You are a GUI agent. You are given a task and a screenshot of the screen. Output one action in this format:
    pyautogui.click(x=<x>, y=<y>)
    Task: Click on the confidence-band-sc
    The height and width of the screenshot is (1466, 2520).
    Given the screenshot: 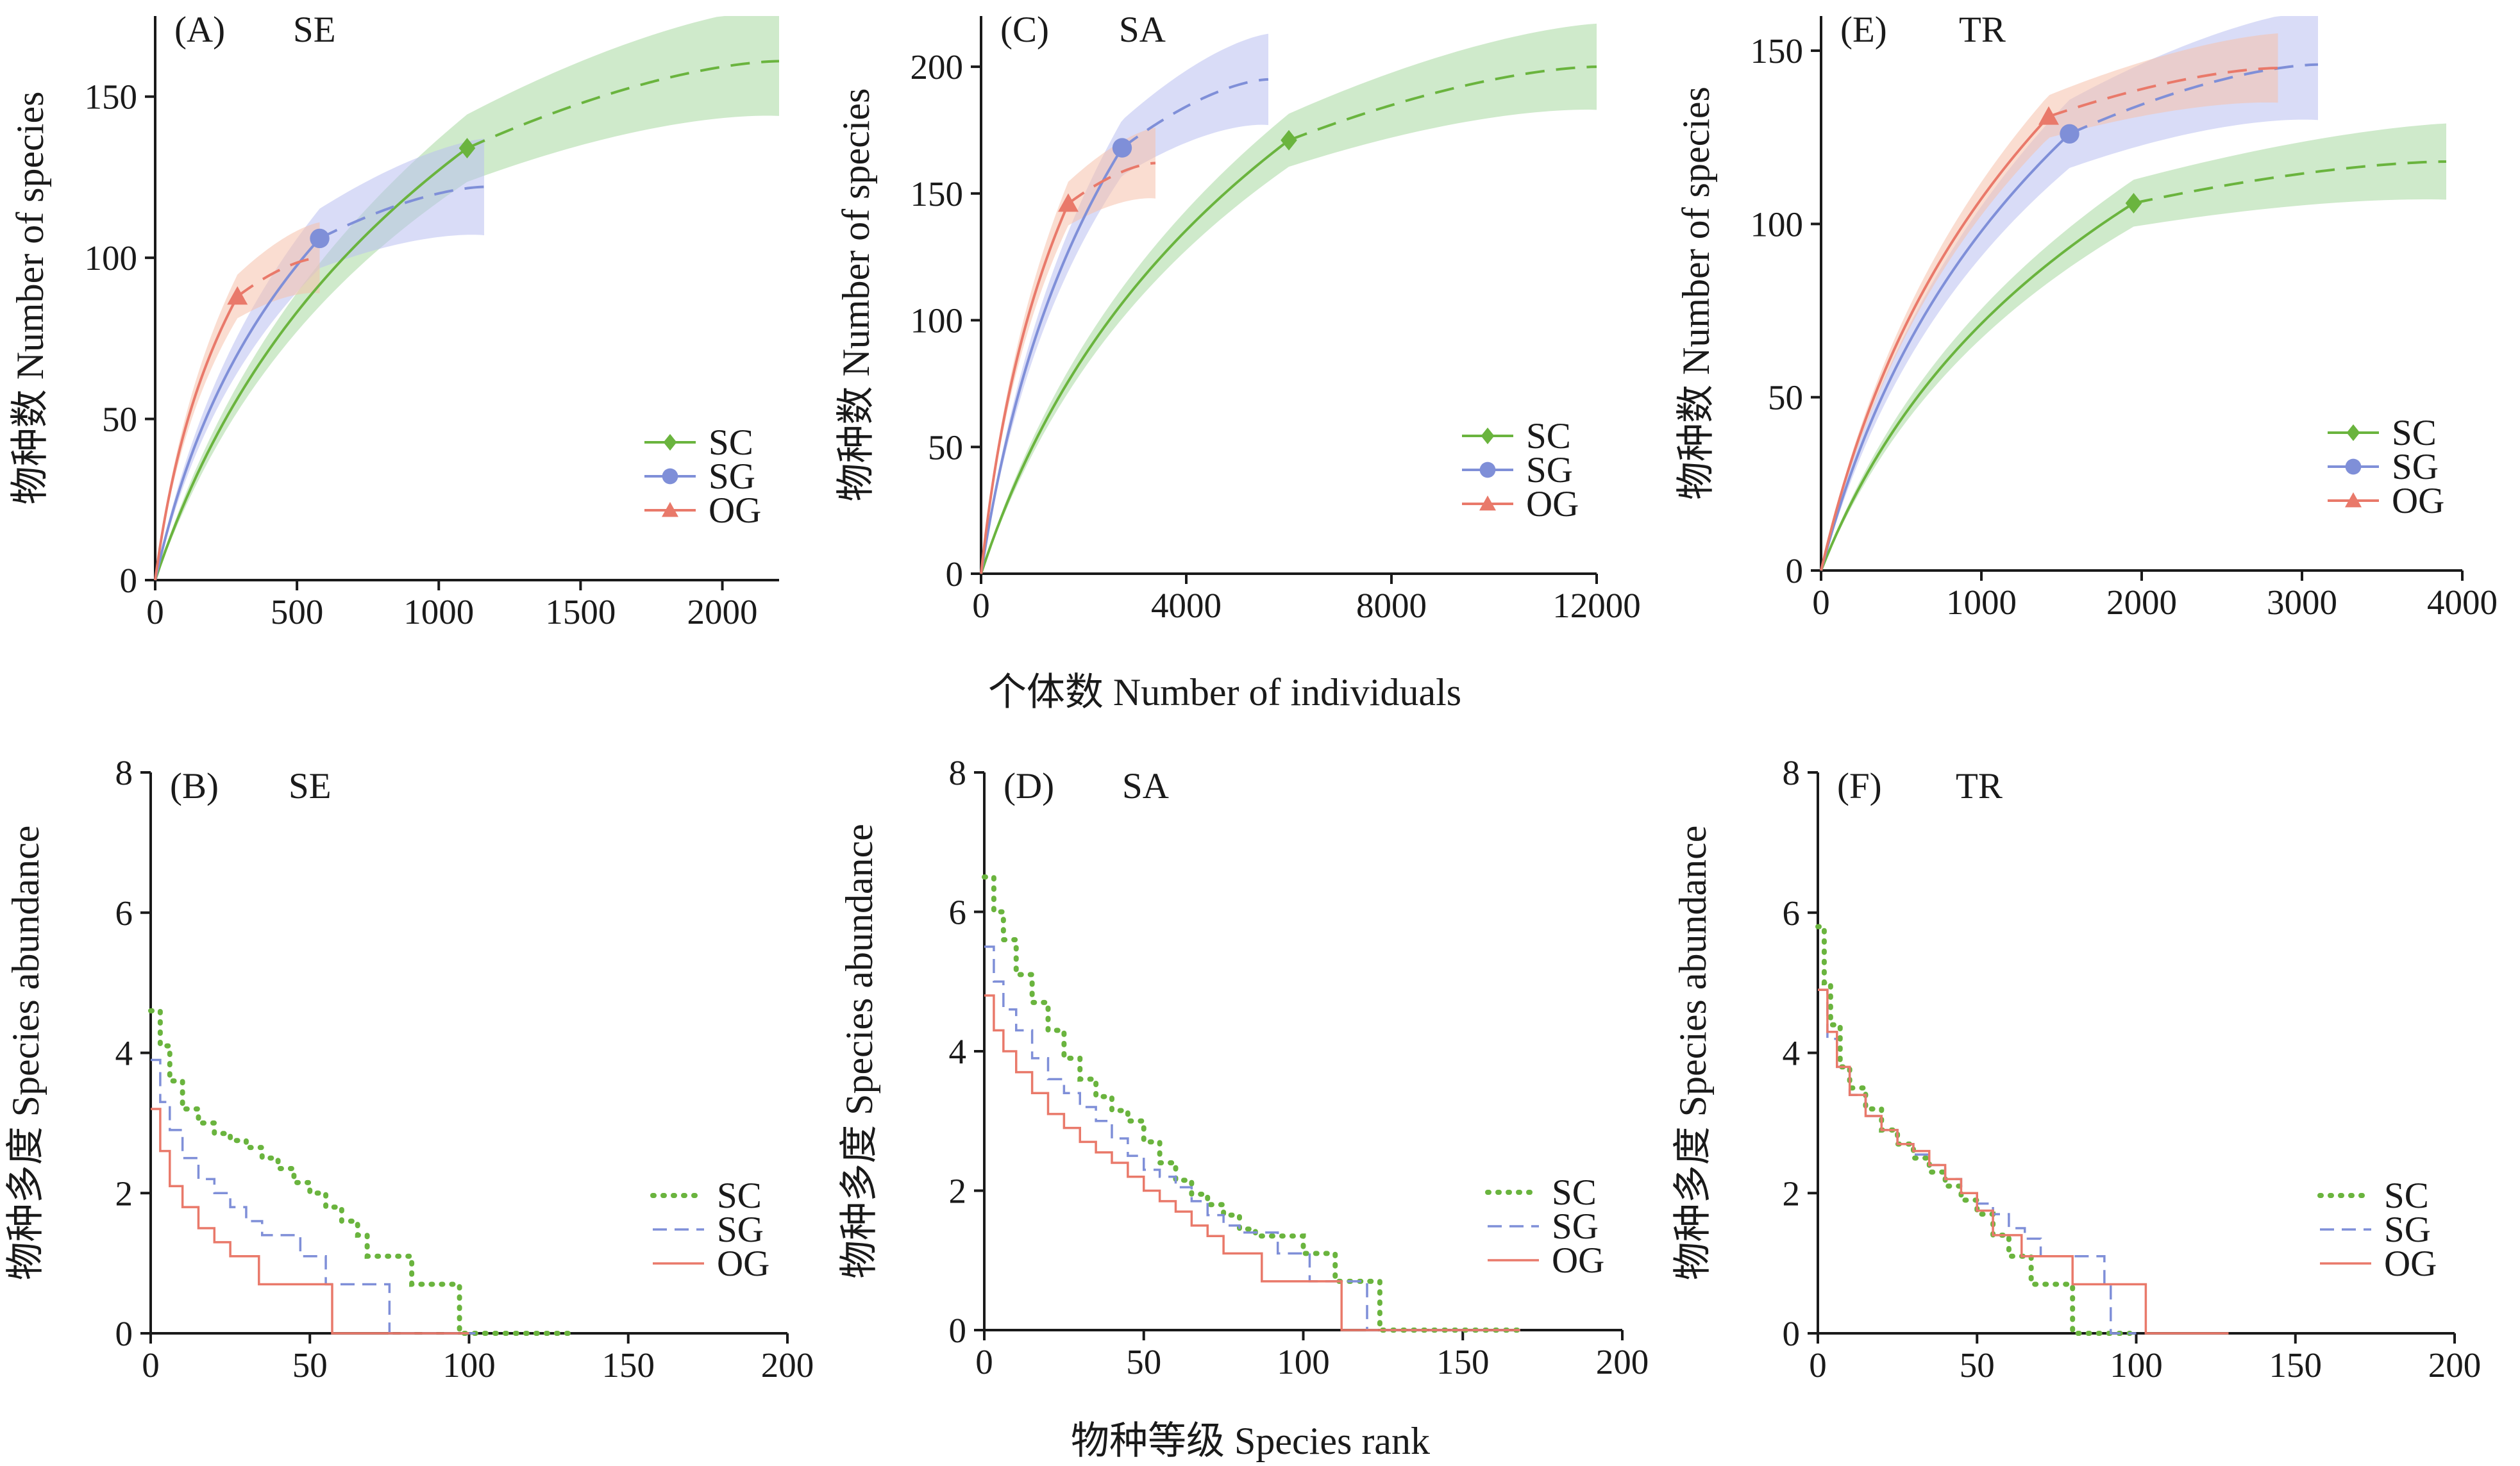 What is the action you would take?
    pyautogui.click(x=1289, y=298)
    